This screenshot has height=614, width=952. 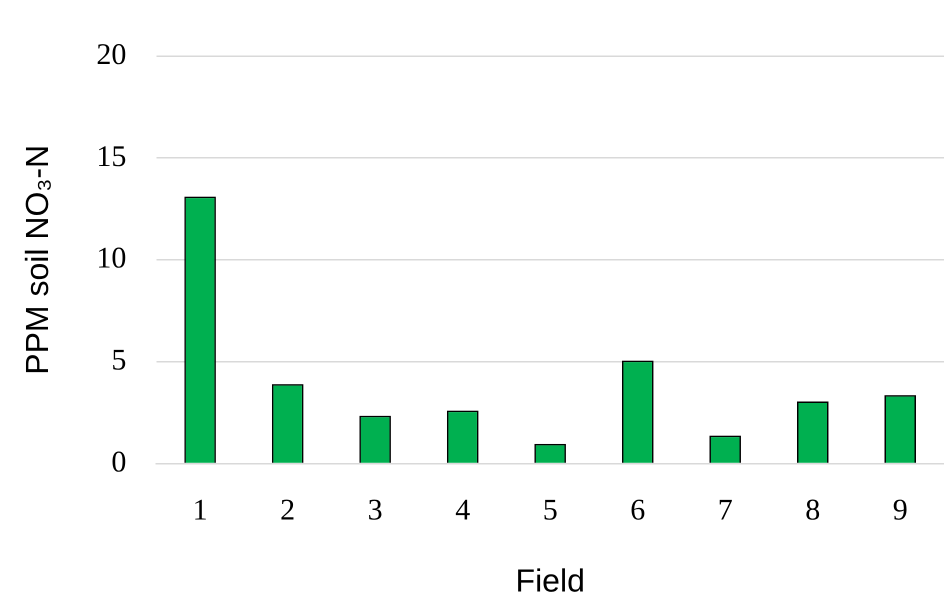 What do you see at coordinates (111, 156) in the screenshot?
I see `y-tick-label: 15` at bounding box center [111, 156].